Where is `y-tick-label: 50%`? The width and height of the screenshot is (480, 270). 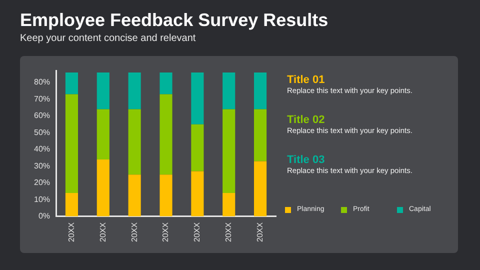 y-tick-label: 50% is located at coordinates (42, 132).